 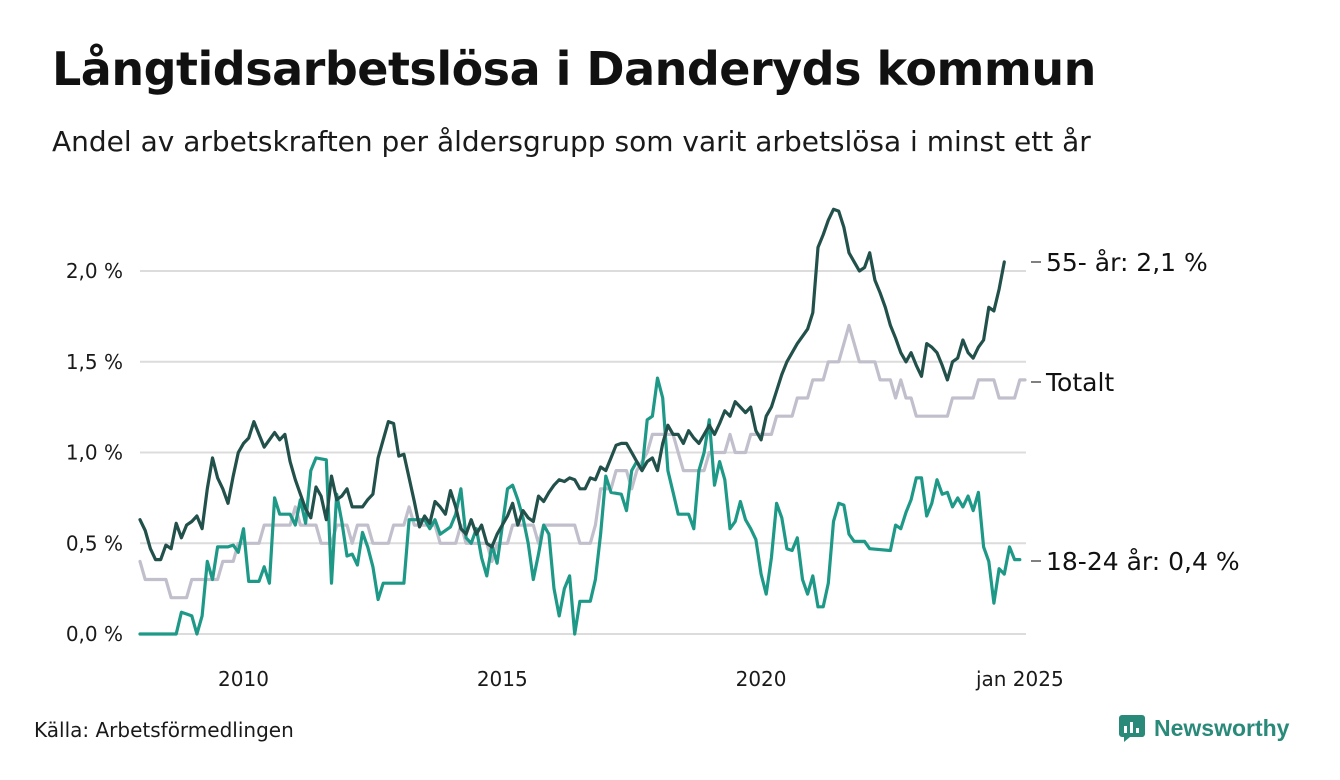 I want to click on x-axis-ticks: 2010 2015 2020 jan 2025, so click(x=641, y=679).